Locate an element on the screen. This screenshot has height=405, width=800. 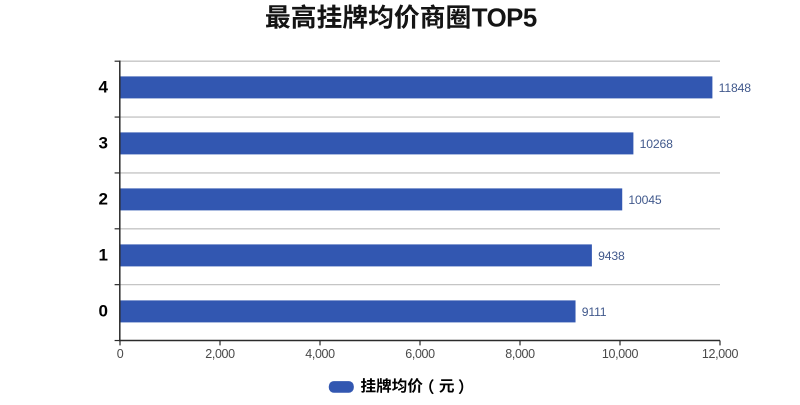
svg-text: 12,000 is located at coordinates (720, 354).